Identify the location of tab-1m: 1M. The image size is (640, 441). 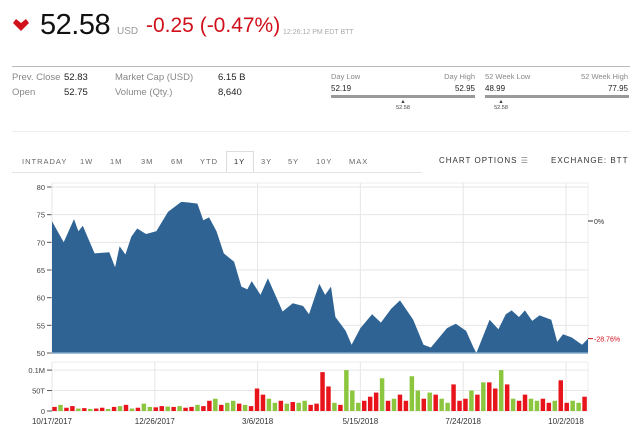
(116, 161).